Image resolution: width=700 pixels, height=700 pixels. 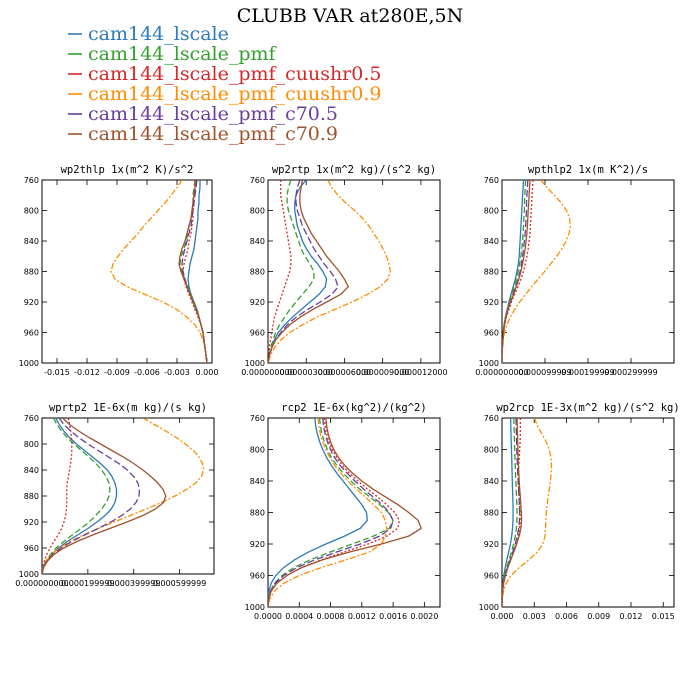 What do you see at coordinates (213, 134) in the screenshot?
I see `legend-label-5: cam144_lscale_pmf_c70.9` at bounding box center [213, 134].